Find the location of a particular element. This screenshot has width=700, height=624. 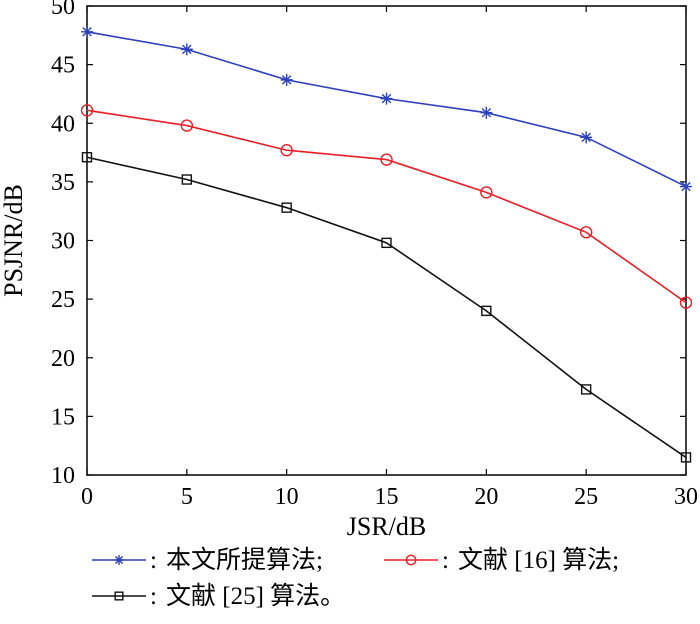

y-tick-label: 40 is located at coordinates (63, 124).